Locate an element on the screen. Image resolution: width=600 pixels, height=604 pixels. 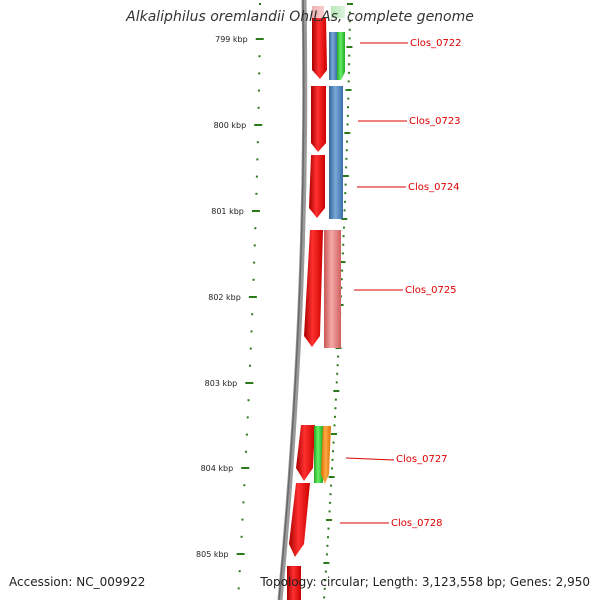
genome-backbone-shade is located at coordinates (291, 300).